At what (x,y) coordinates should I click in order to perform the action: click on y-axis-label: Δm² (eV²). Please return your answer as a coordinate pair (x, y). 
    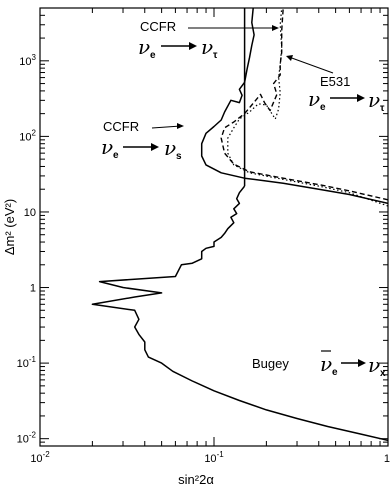
    Looking at the image, I should click on (9, 227).